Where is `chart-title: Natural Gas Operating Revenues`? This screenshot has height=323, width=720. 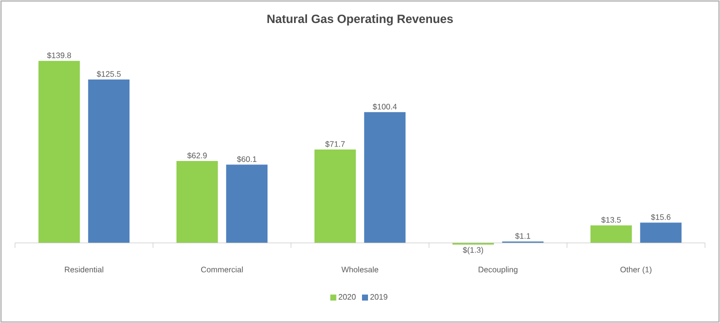 chart-title: Natural Gas Operating Revenues is located at coordinates (360, 20).